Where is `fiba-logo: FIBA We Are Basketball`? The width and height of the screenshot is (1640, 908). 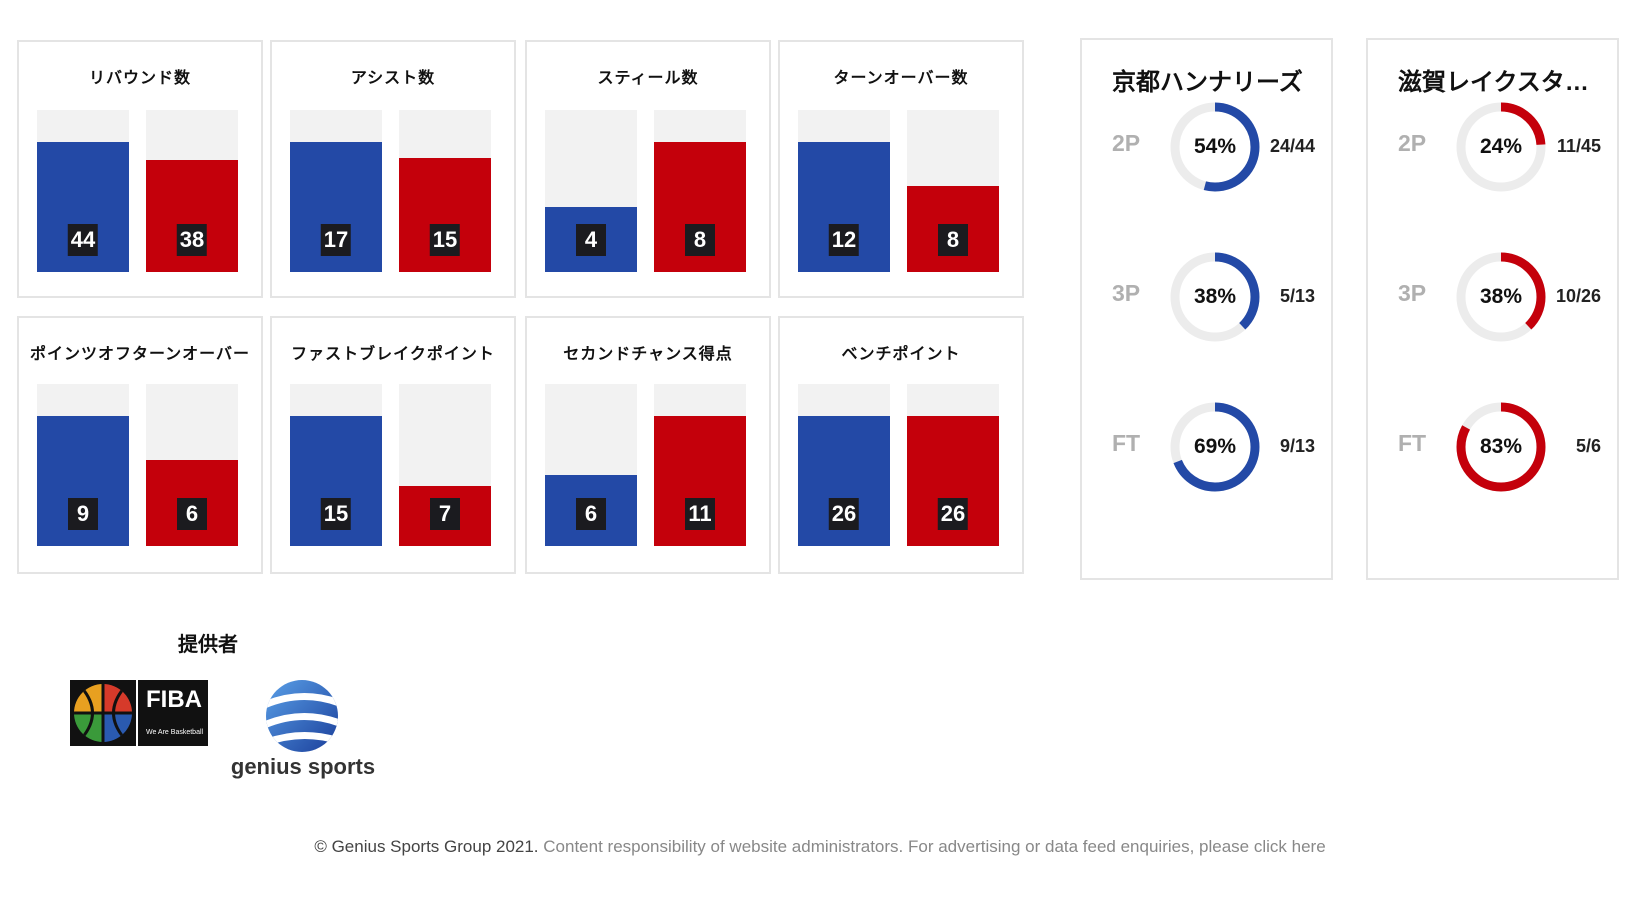 fiba-logo: FIBA We Are Basketball is located at coordinates (139, 713).